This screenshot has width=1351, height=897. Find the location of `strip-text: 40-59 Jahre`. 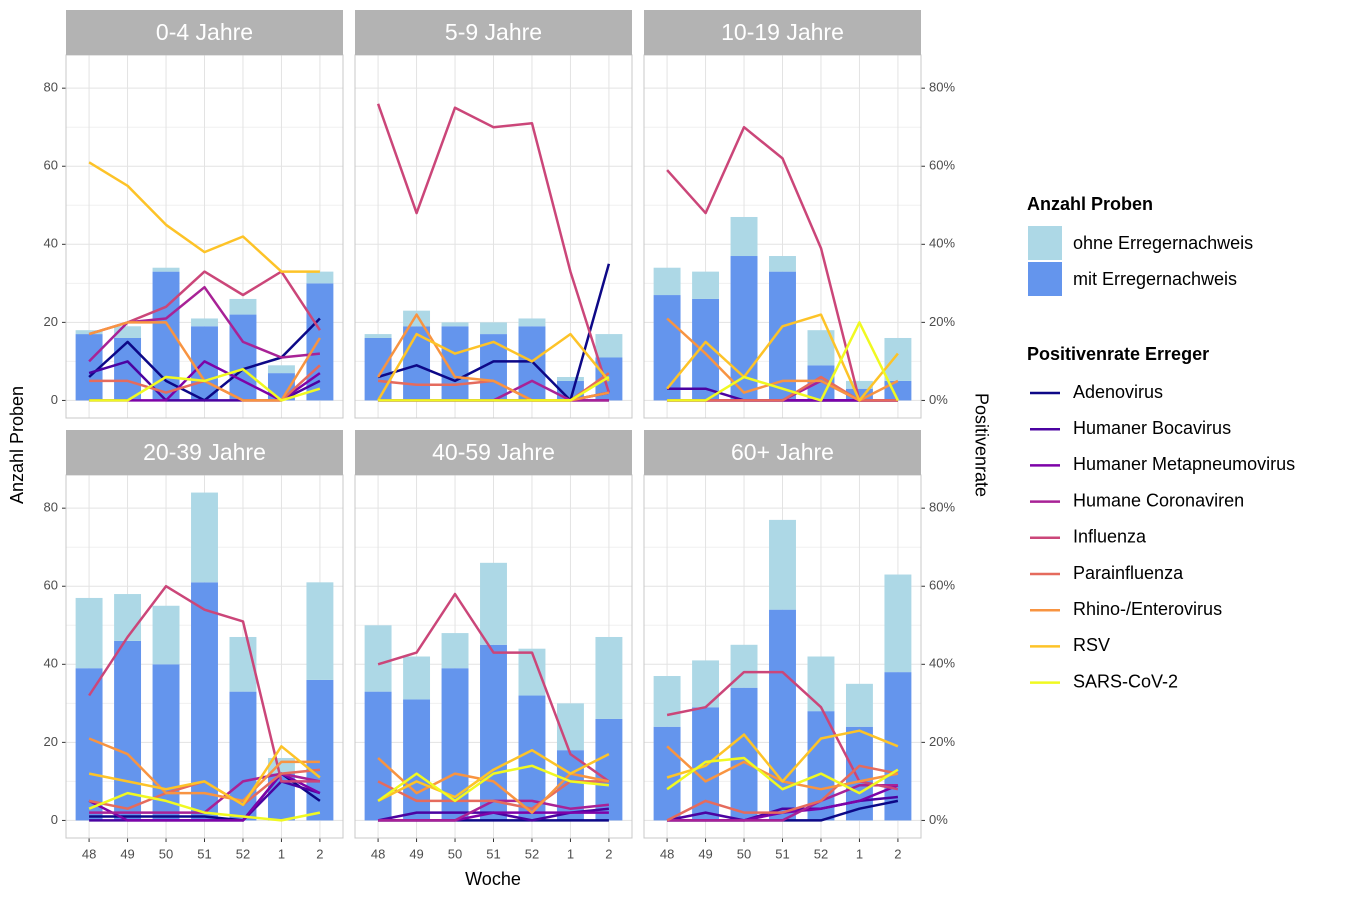

strip-text: 40-59 Jahre is located at coordinates (493, 452).